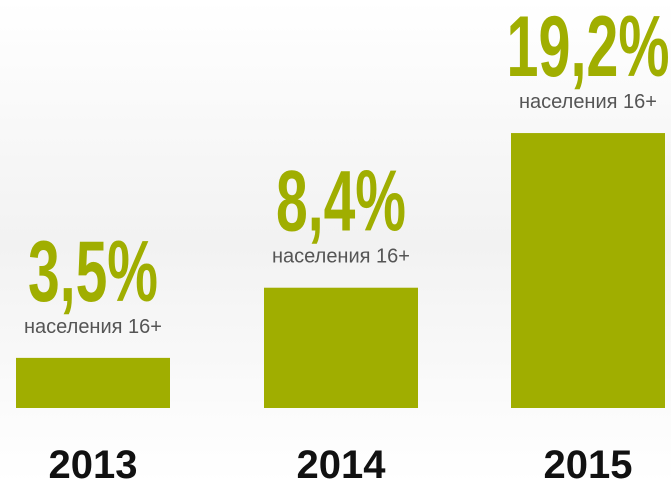 This screenshot has width=671, height=483. What do you see at coordinates (588, 47) in the screenshot?
I see `value-label: 19,2%` at bounding box center [588, 47].